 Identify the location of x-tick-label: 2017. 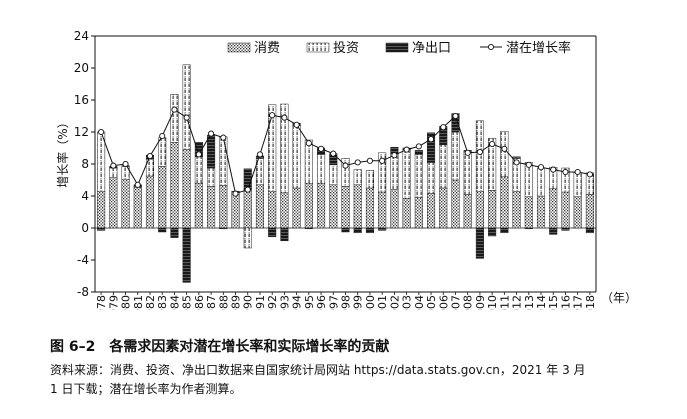
(578, 302).